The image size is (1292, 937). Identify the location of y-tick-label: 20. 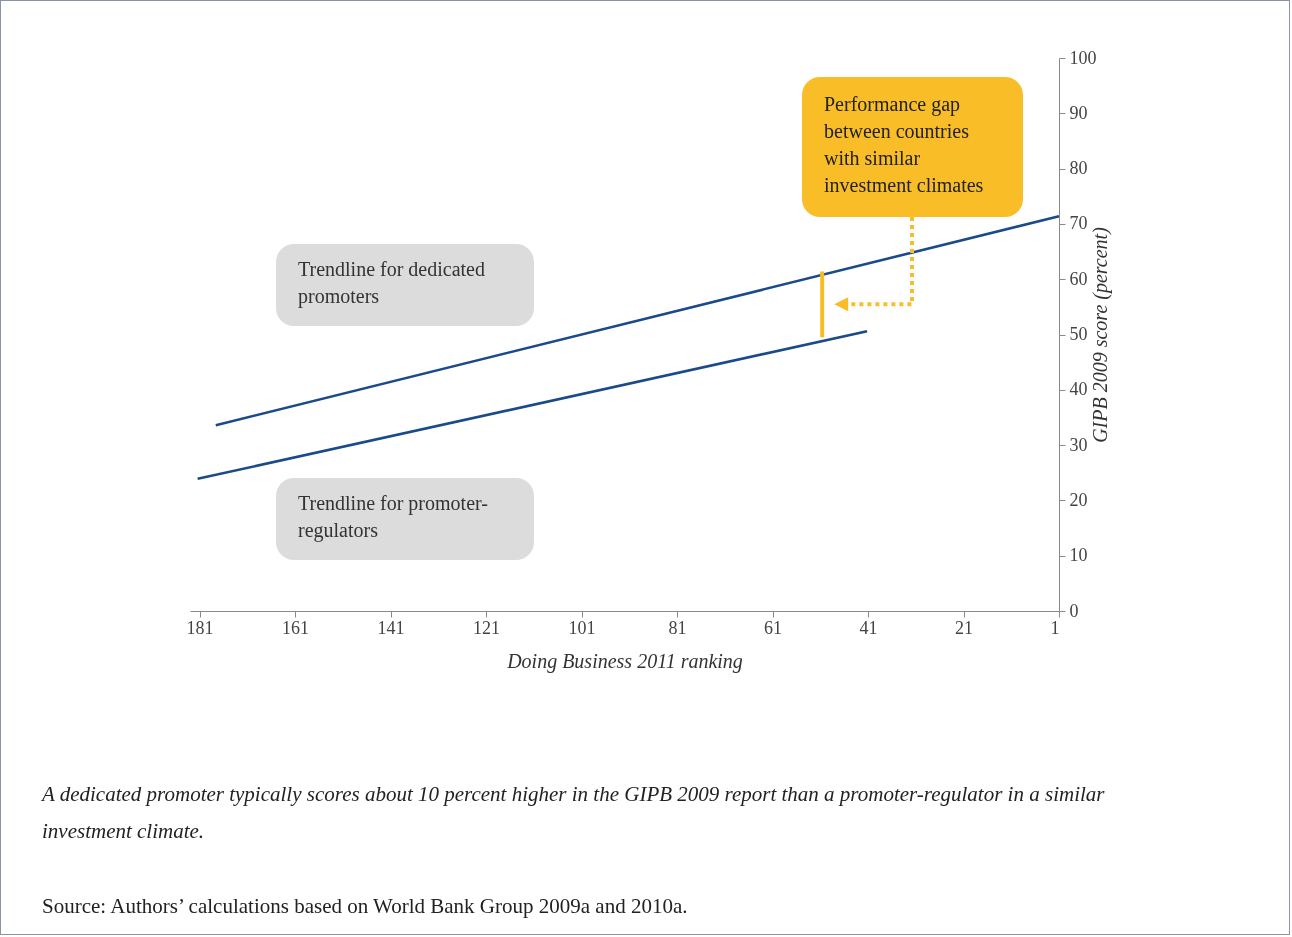
(1078, 499).